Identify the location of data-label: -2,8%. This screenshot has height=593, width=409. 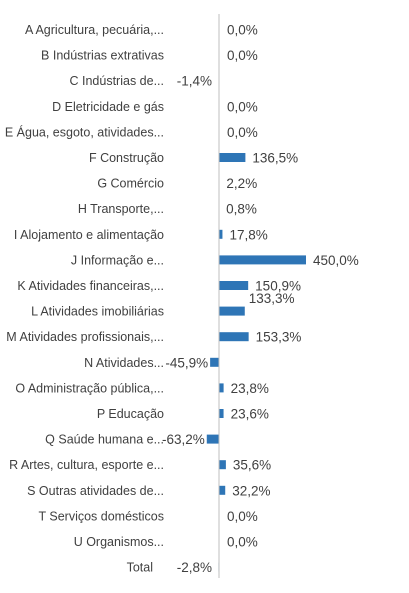
(194, 567).